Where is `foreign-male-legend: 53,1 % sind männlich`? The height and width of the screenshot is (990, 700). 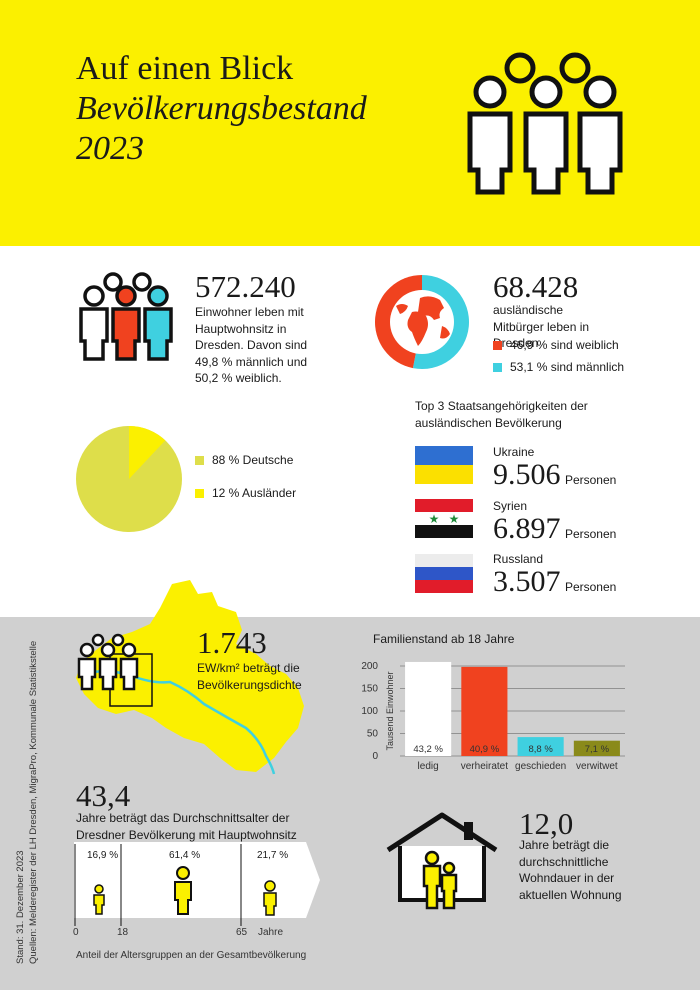
foreign-male-legend: 53,1 % sind männlich is located at coordinates (558, 367).